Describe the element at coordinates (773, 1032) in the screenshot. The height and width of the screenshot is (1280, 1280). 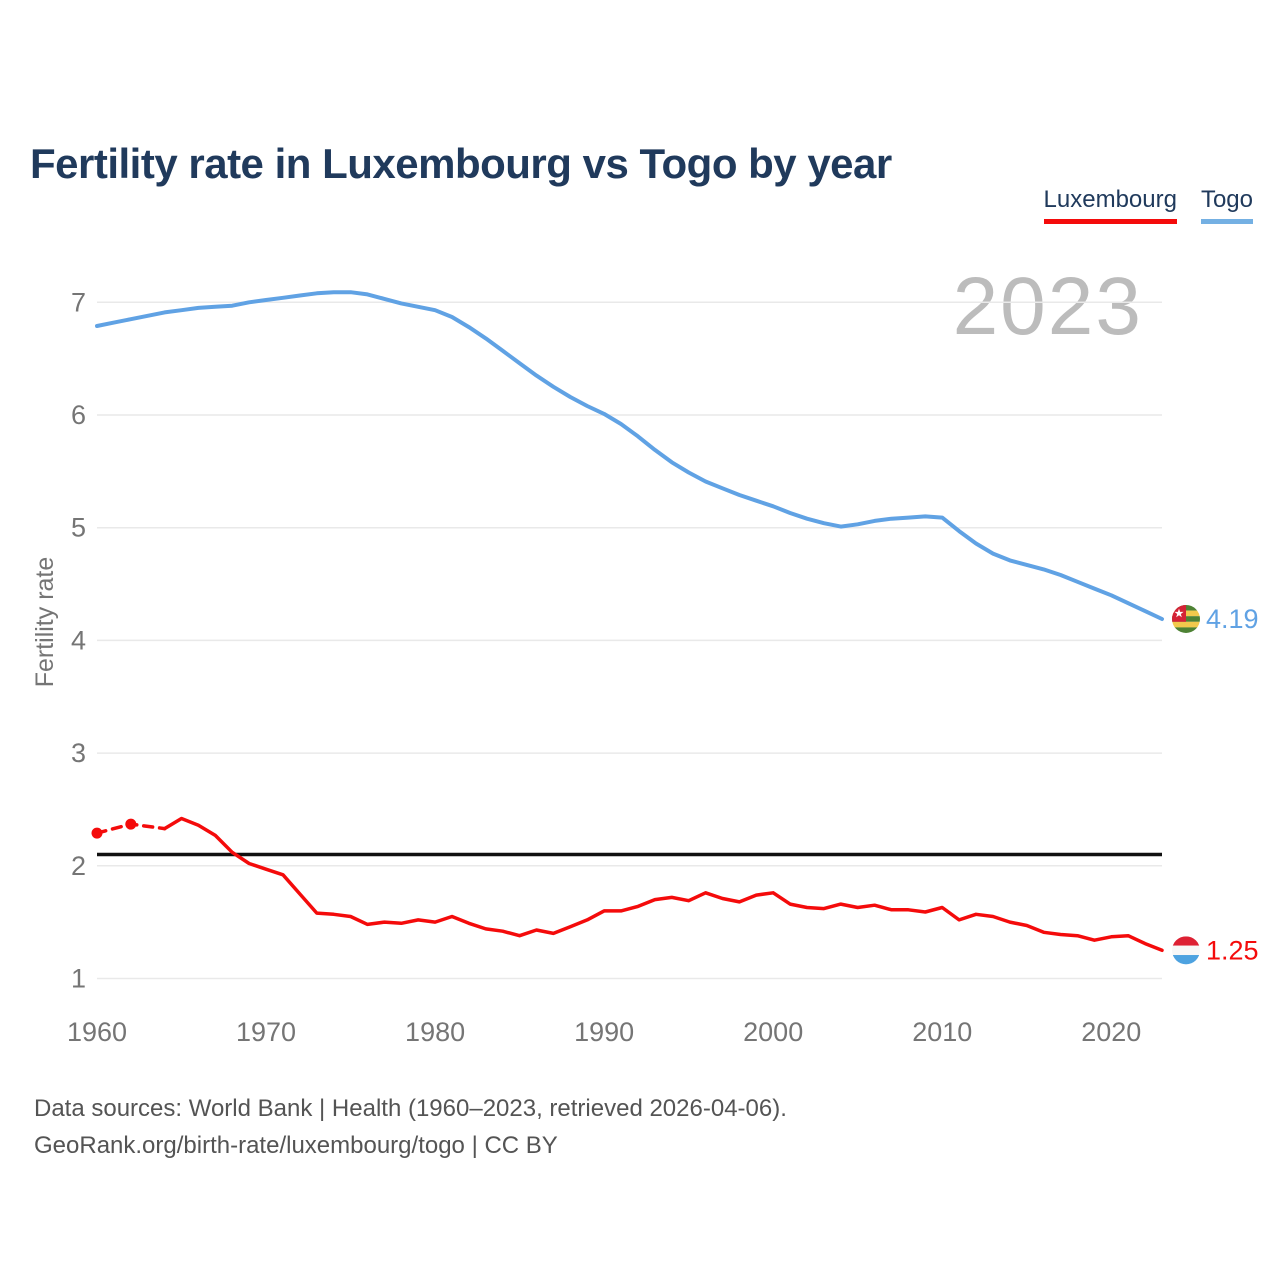
I see `x-tick-2000: 2000` at that location.